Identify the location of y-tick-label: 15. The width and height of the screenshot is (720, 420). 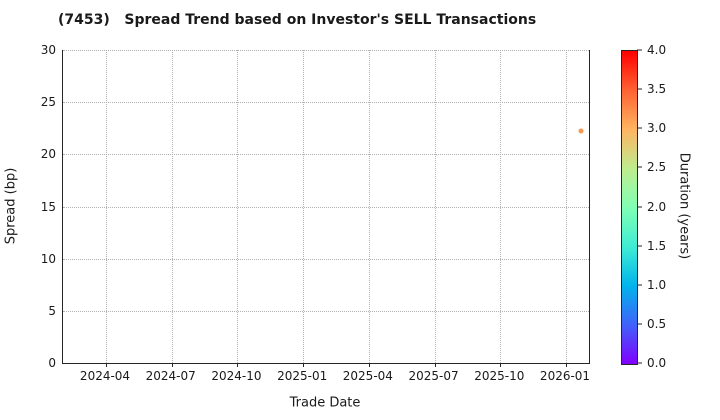
(48, 206).